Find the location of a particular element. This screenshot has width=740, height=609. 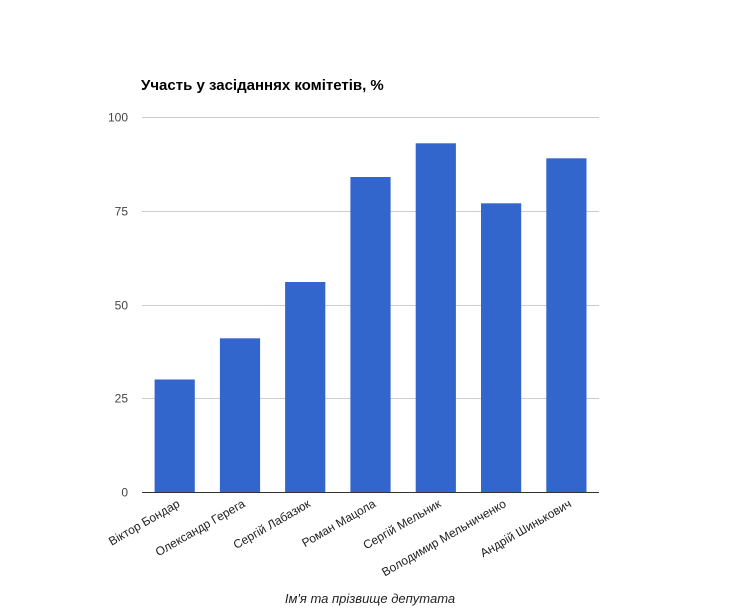

chart-title: Участь у засіданнях комітетів, % is located at coordinates (262, 85).